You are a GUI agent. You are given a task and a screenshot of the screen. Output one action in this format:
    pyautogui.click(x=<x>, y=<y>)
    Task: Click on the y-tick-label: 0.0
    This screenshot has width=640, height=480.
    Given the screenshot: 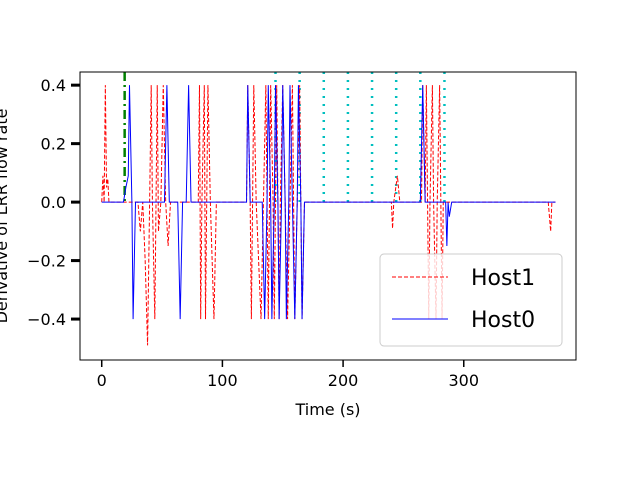 What is the action you would take?
    pyautogui.click(x=53, y=202)
    